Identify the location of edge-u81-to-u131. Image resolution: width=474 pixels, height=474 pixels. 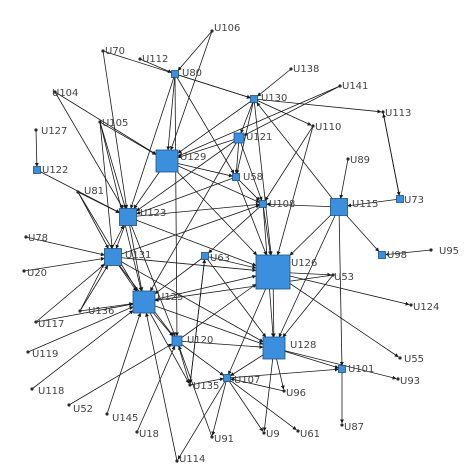
(93, 220).